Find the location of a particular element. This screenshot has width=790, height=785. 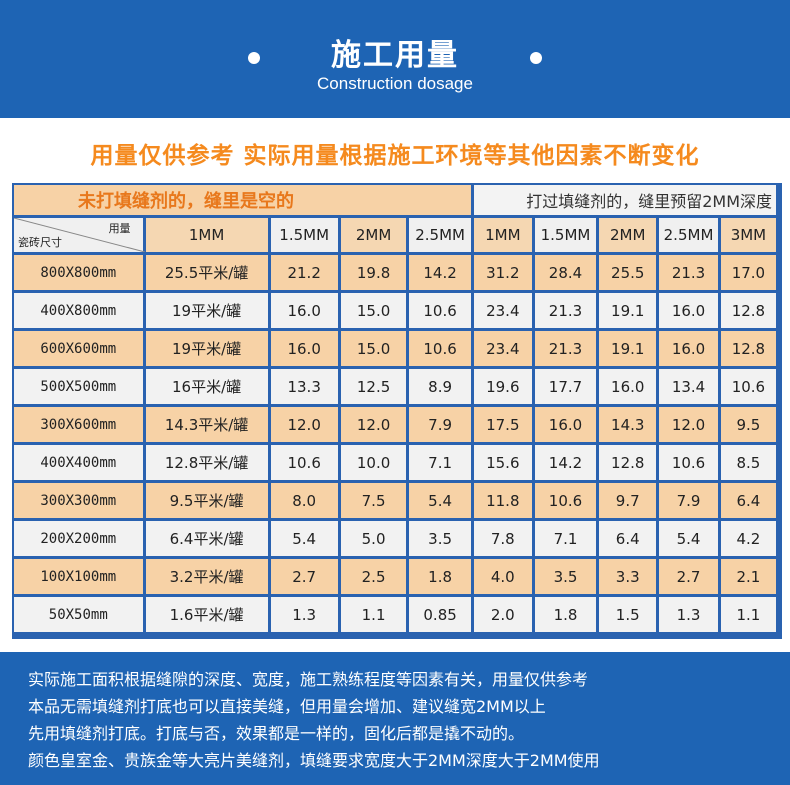

column-header-2: 1.5MM is located at coordinates (304, 235).